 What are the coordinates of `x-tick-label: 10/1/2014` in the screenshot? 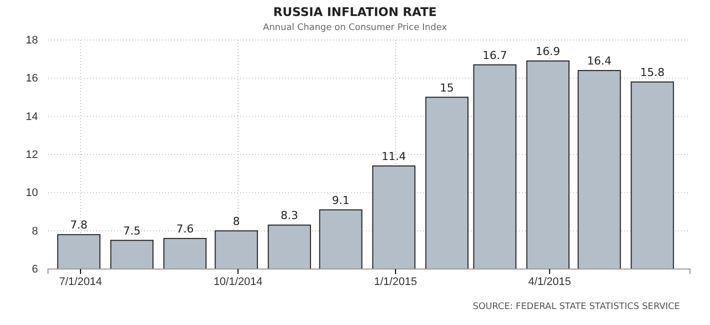 It's located at (238, 282).